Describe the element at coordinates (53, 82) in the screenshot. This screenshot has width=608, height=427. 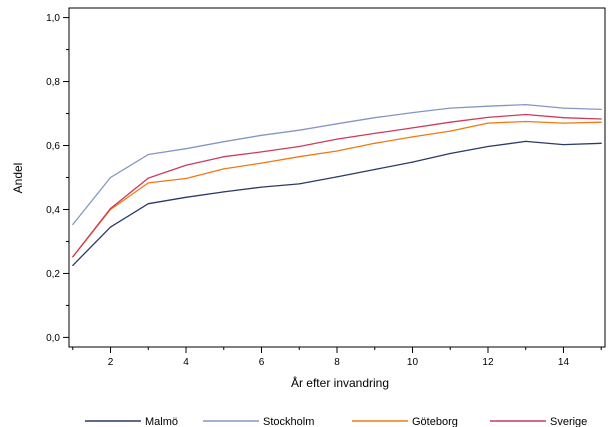
I see `y-tick-label: 0,8` at that location.